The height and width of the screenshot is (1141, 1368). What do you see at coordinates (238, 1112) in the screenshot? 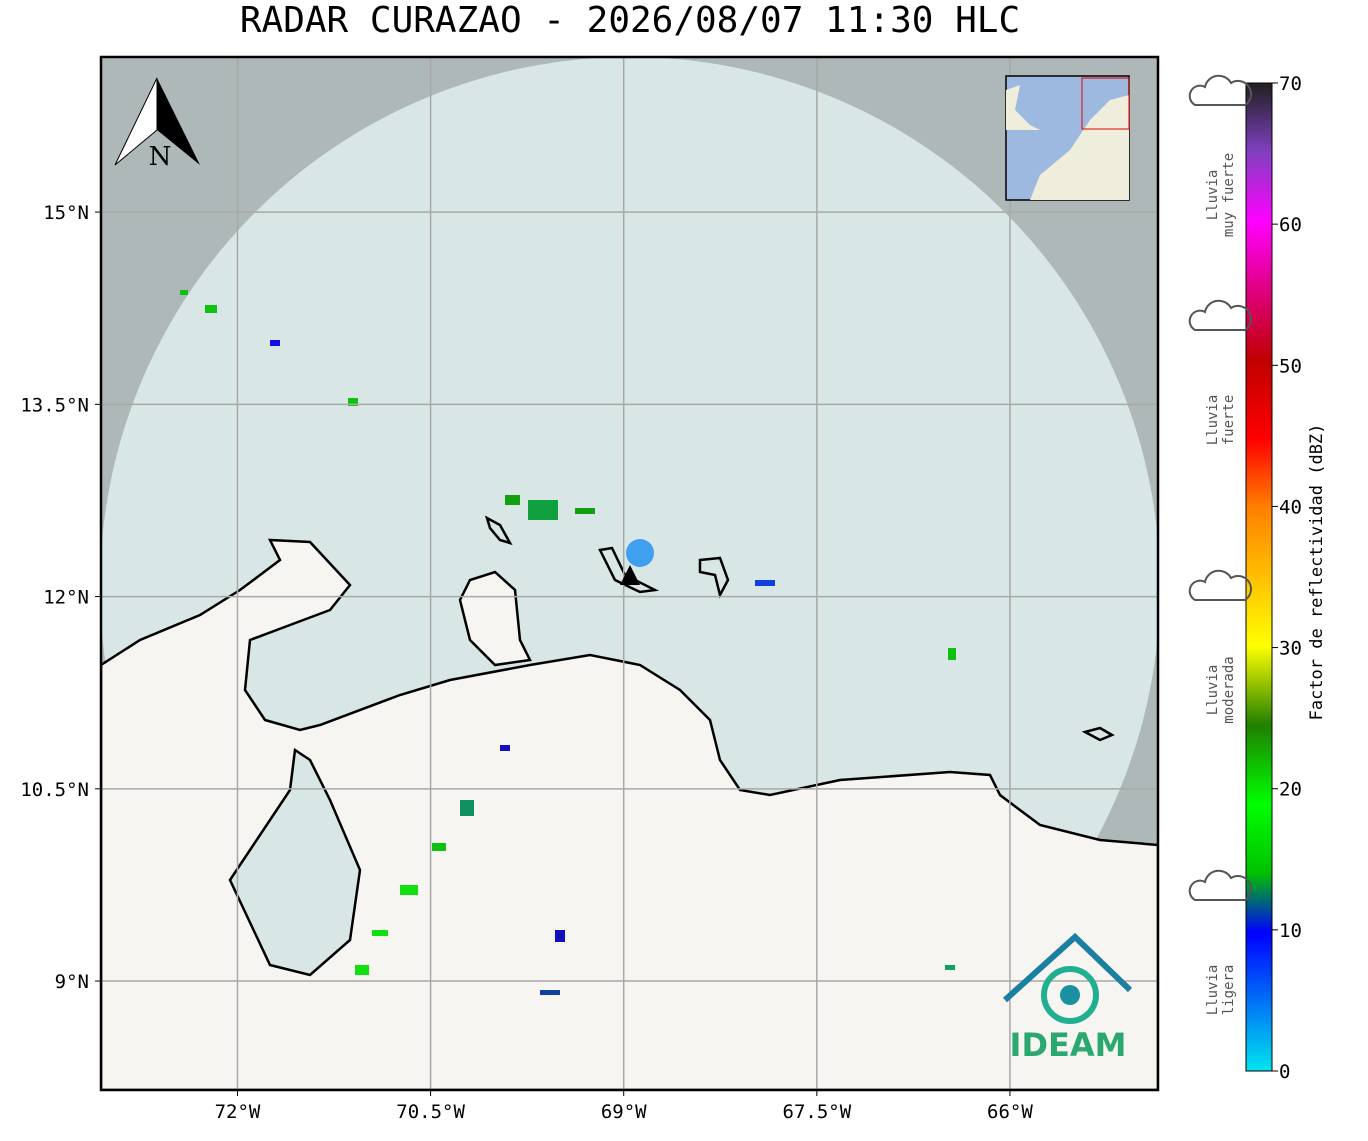
I see `x-tick-label: 72°W` at bounding box center [238, 1112].